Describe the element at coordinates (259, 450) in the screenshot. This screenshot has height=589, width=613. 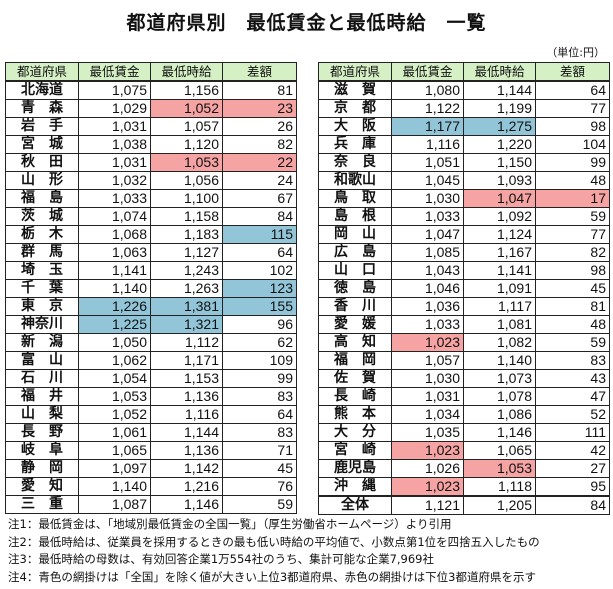
I see `difference-cell: 71` at that location.